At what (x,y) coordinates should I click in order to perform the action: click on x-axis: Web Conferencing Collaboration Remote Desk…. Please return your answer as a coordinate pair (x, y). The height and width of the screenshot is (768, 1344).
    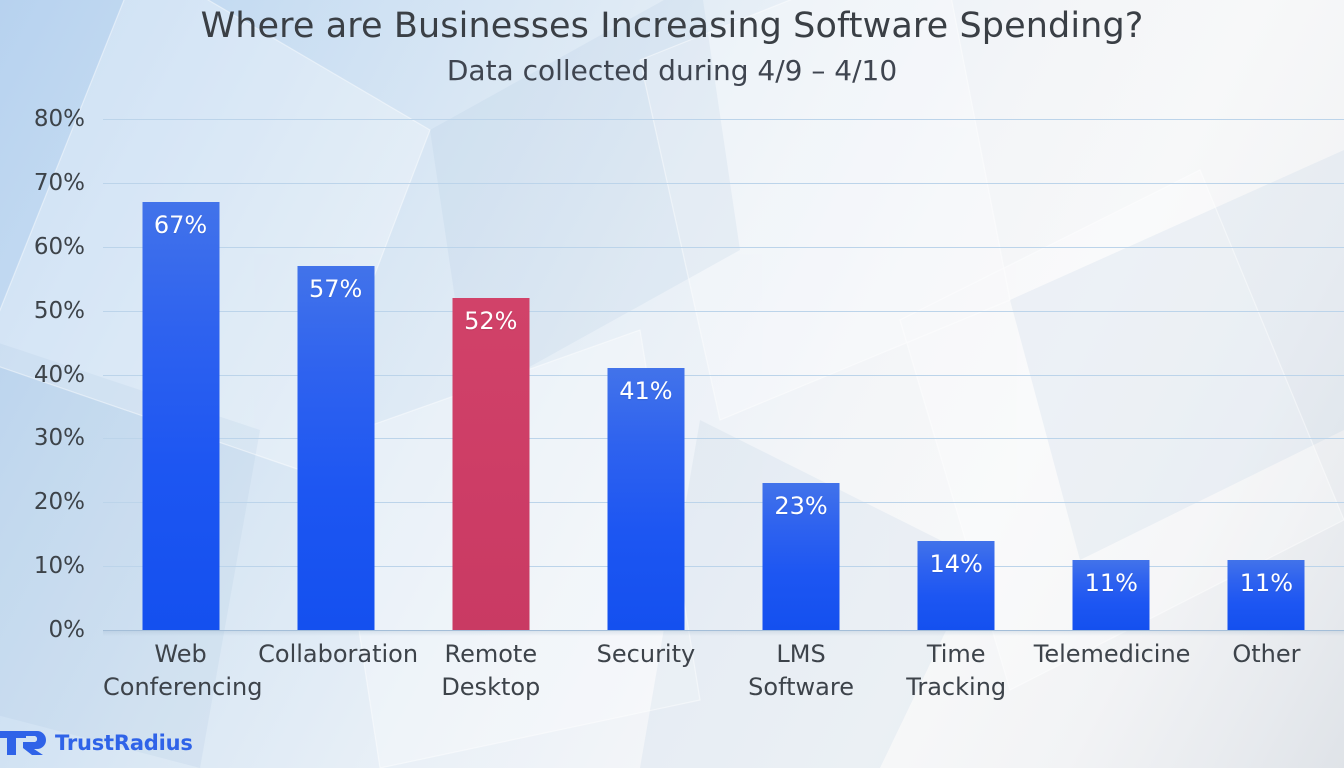
    Looking at the image, I should click on (723, 683).